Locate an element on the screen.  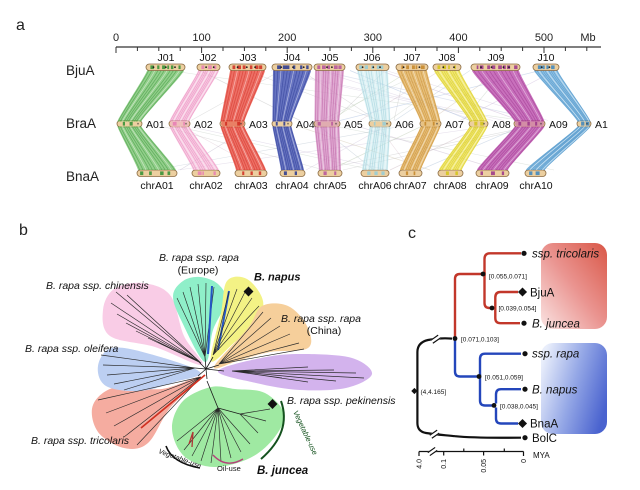
svg-text: a is located at coordinates (20, 25).